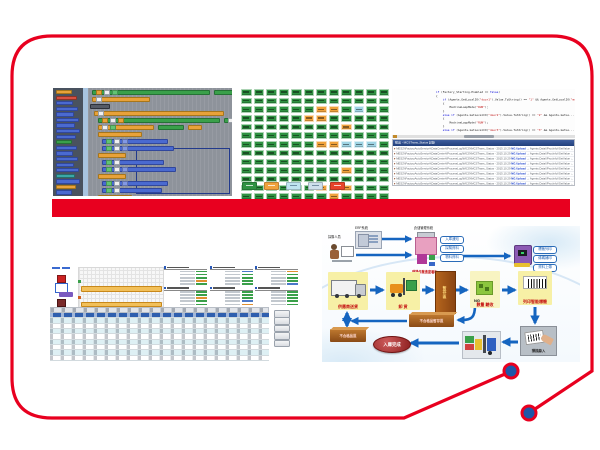 The width and height of the screenshot is (600, 450). I want to click on station-box-icon, so click(61, 287).